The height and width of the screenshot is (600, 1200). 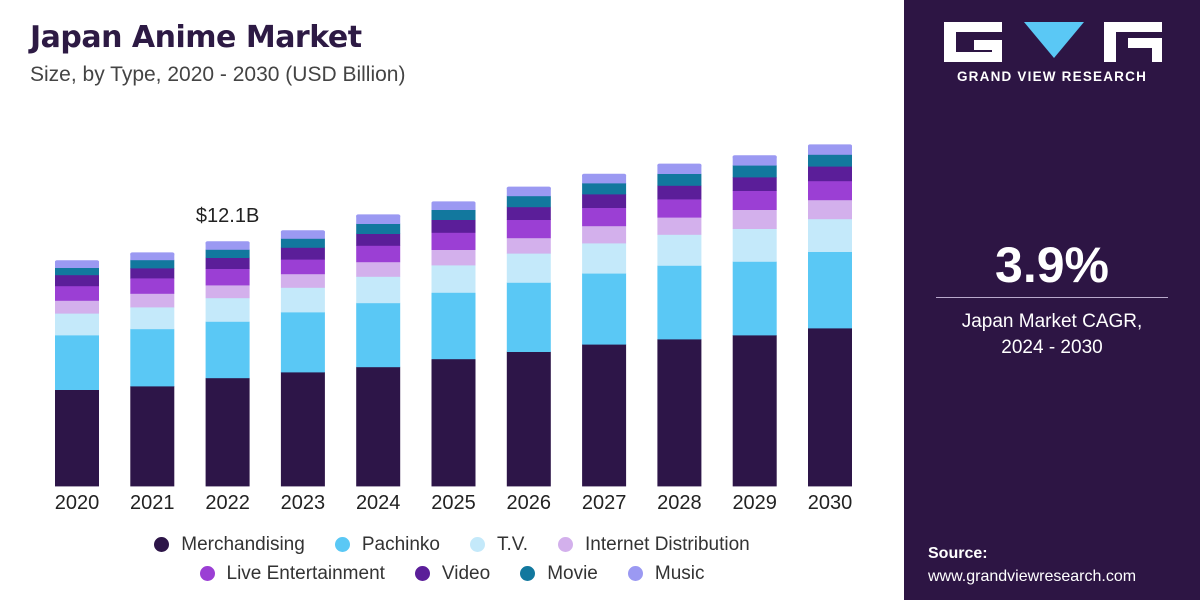 I want to click on bar-segment-music-2030, so click(x=830, y=150).